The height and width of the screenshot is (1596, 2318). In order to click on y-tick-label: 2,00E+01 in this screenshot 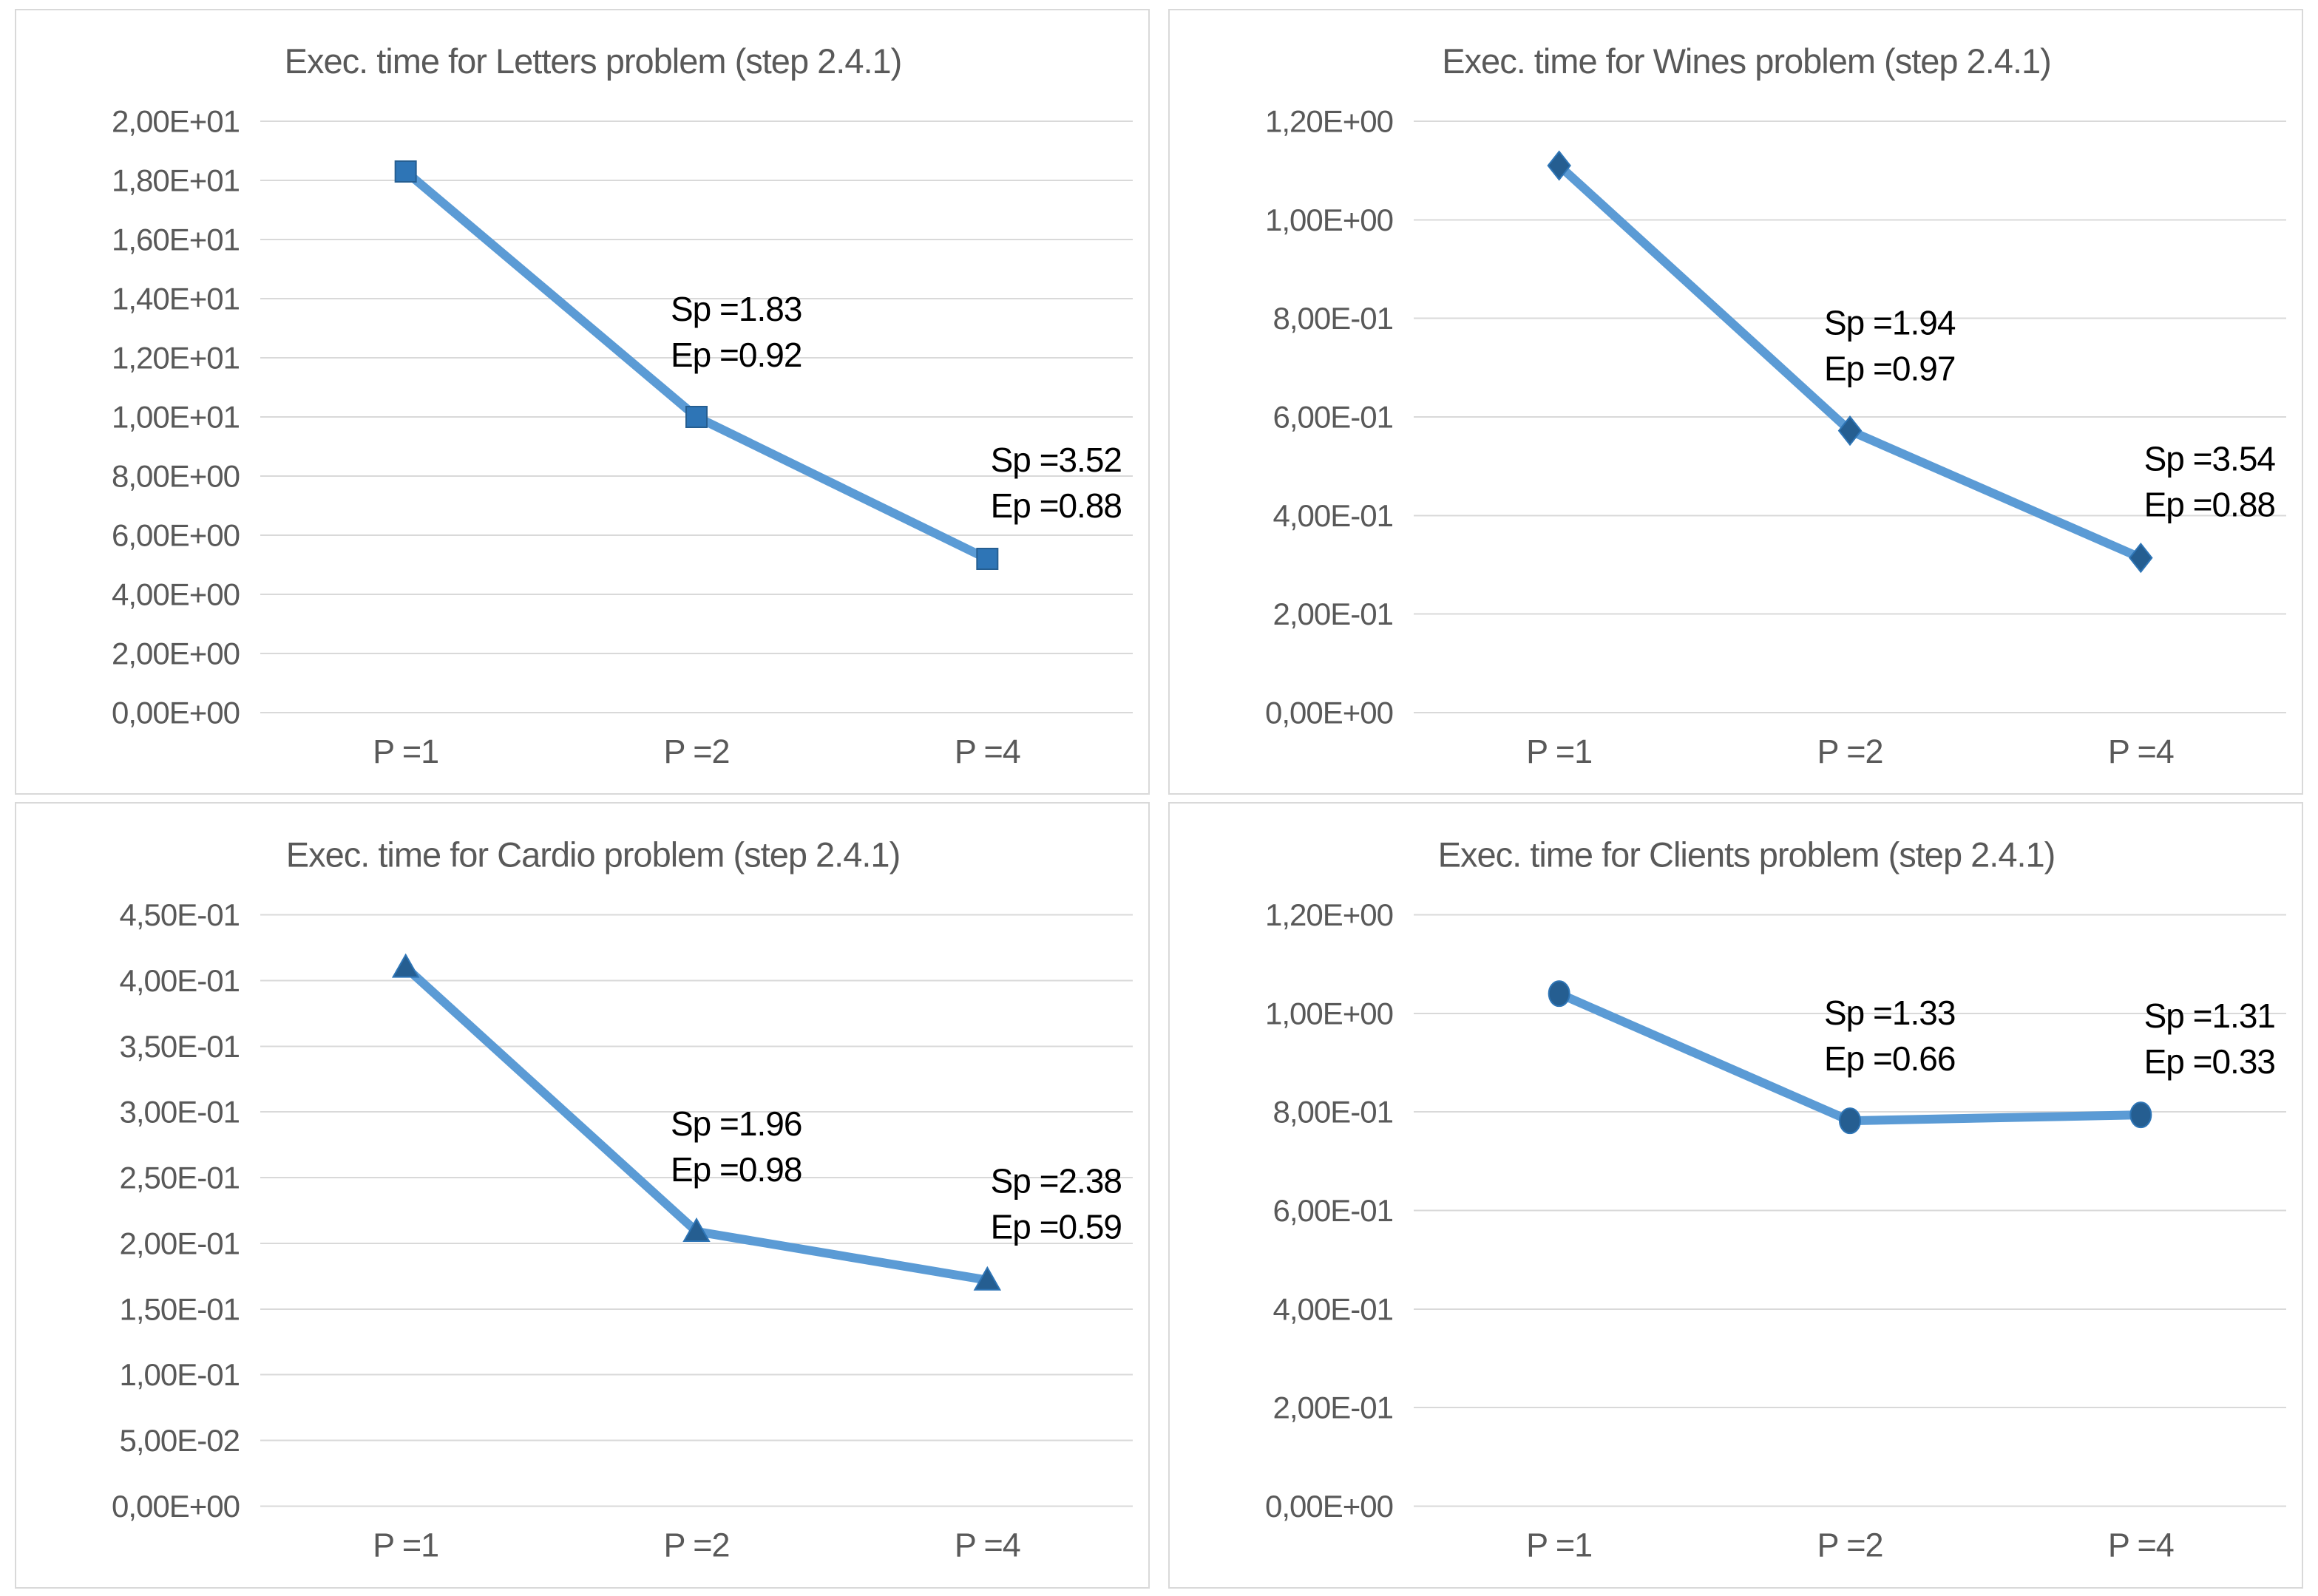, I will do `click(176, 121)`.